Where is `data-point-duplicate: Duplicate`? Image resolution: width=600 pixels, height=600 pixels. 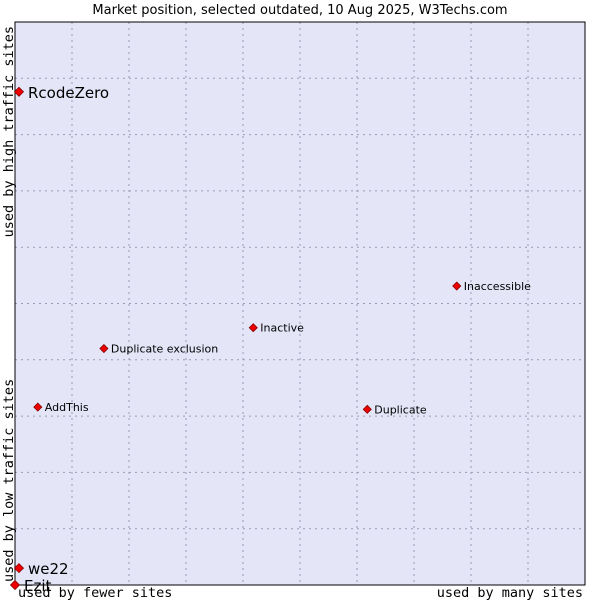
data-point-duplicate: Duplicate is located at coordinates (394, 409).